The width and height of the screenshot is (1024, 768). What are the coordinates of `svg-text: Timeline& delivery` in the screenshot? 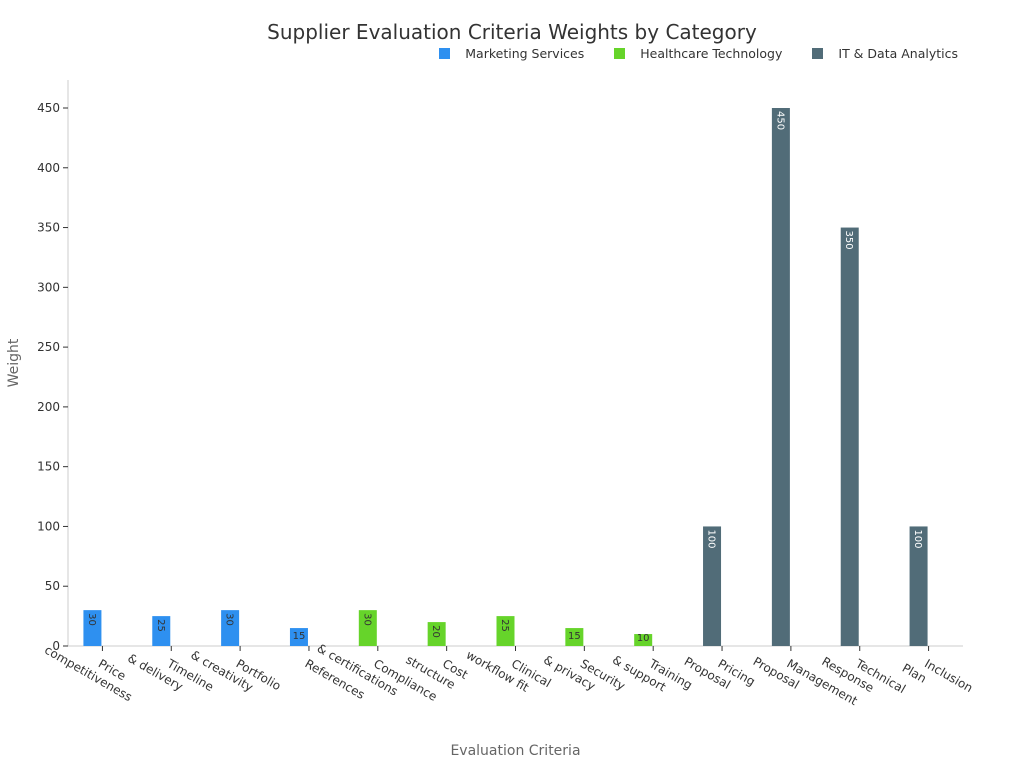 It's located at (170, 672).